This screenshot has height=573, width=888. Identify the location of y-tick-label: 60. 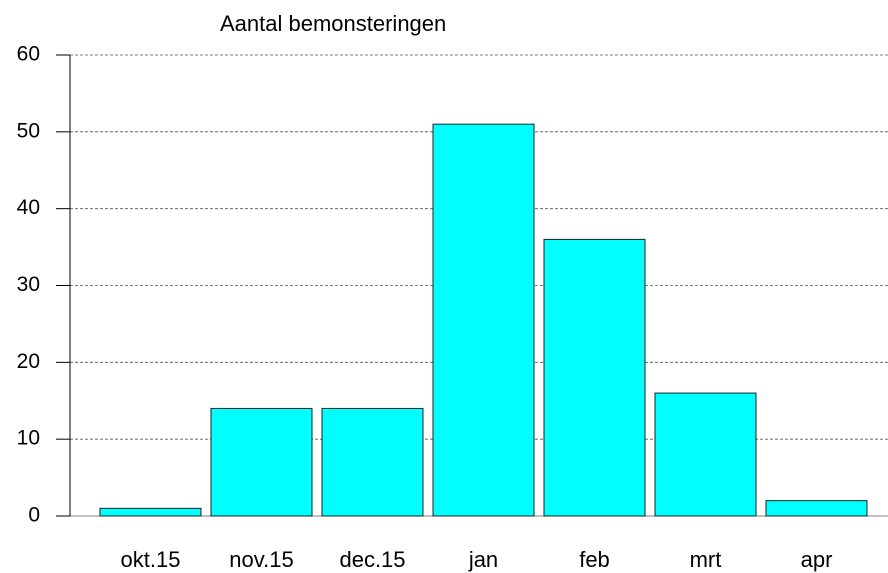
(28, 54).